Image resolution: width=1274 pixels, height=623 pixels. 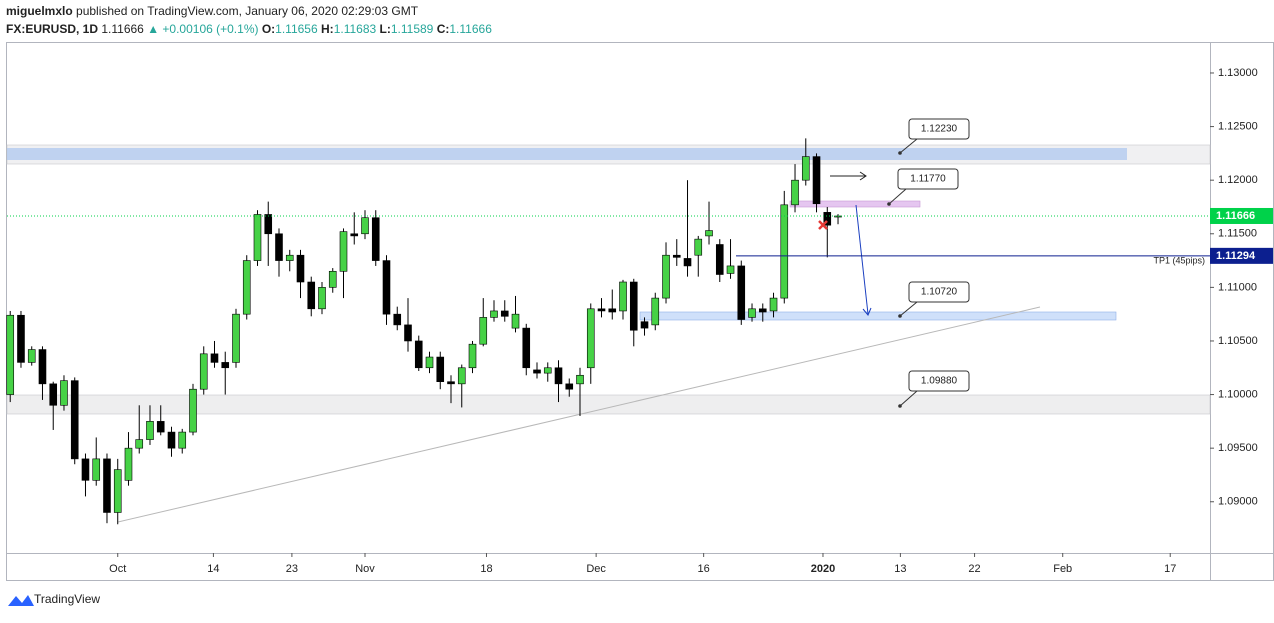 What do you see at coordinates (202, 29) in the screenshot?
I see `change: ▲ +0.00106 (+0.1%)` at bounding box center [202, 29].